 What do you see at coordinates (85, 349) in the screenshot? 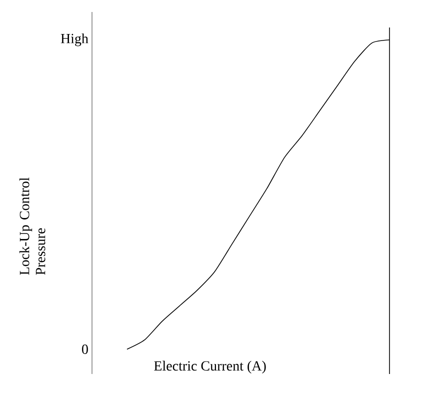
I see `annotation: 0` at bounding box center [85, 349].